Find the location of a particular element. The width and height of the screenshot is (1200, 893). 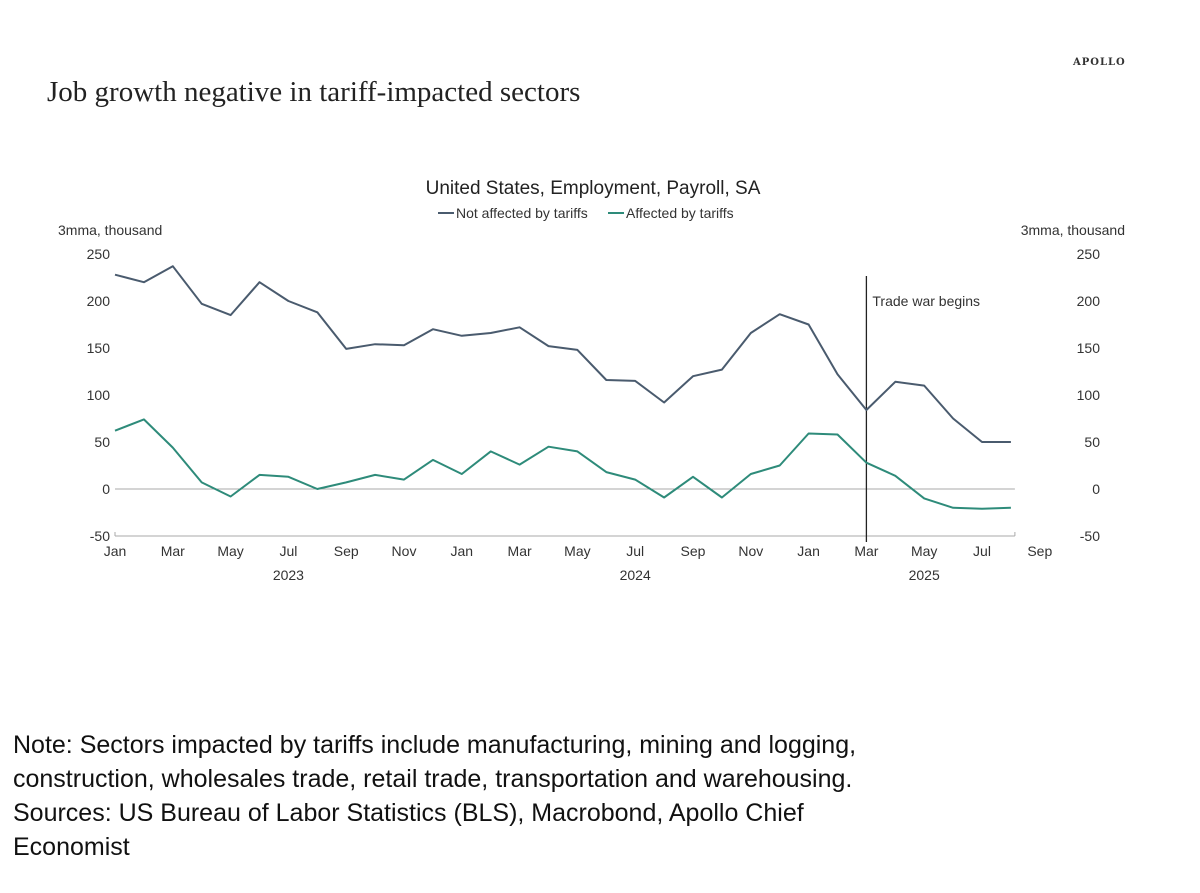

y-tick-label-left: 200 is located at coordinates (99, 301).